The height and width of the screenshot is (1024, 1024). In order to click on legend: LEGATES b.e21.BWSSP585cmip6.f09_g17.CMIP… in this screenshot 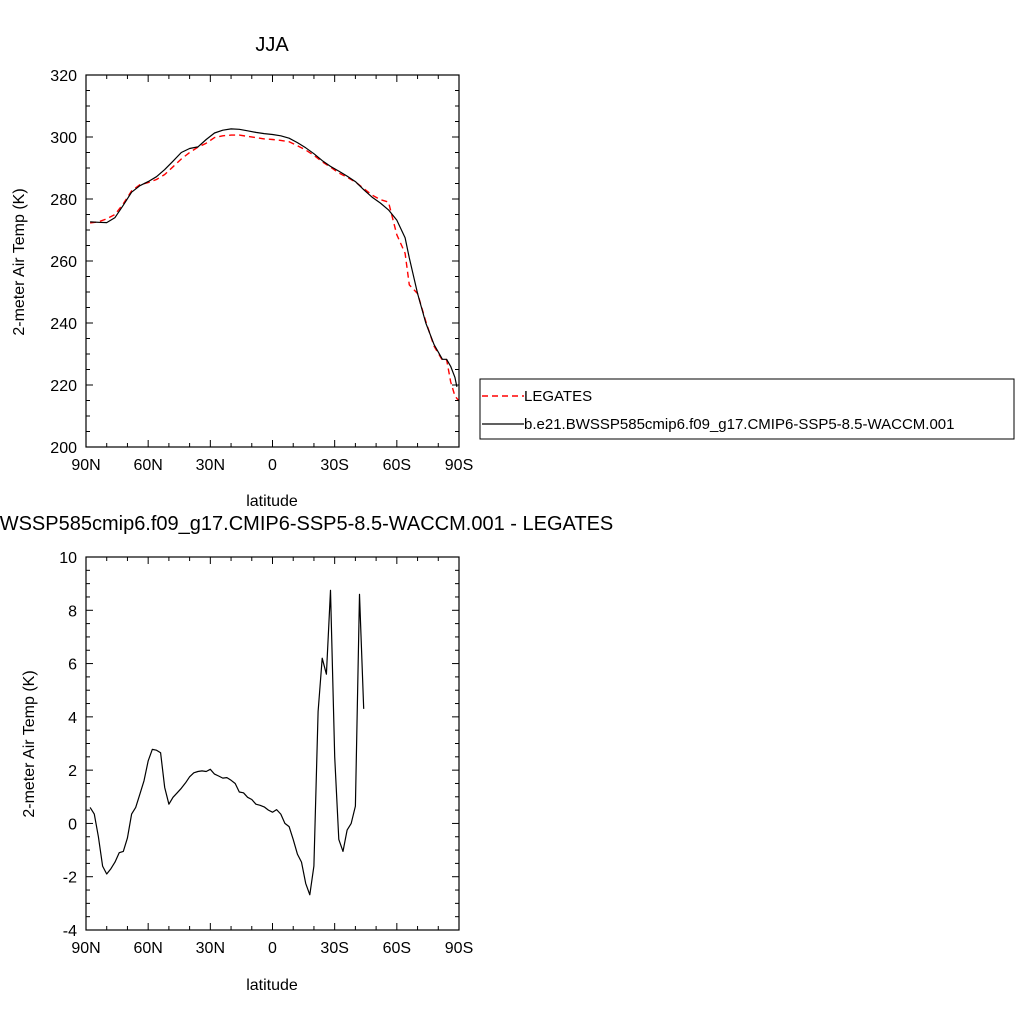, I will do `click(747, 409)`.